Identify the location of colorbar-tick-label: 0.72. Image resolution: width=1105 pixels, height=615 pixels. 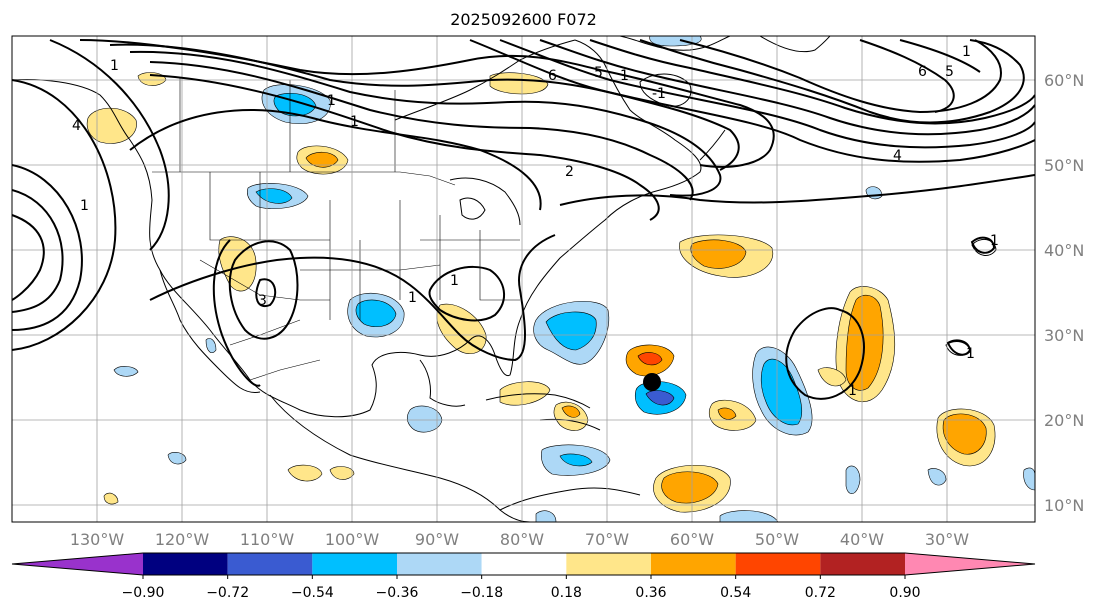
(820, 593).